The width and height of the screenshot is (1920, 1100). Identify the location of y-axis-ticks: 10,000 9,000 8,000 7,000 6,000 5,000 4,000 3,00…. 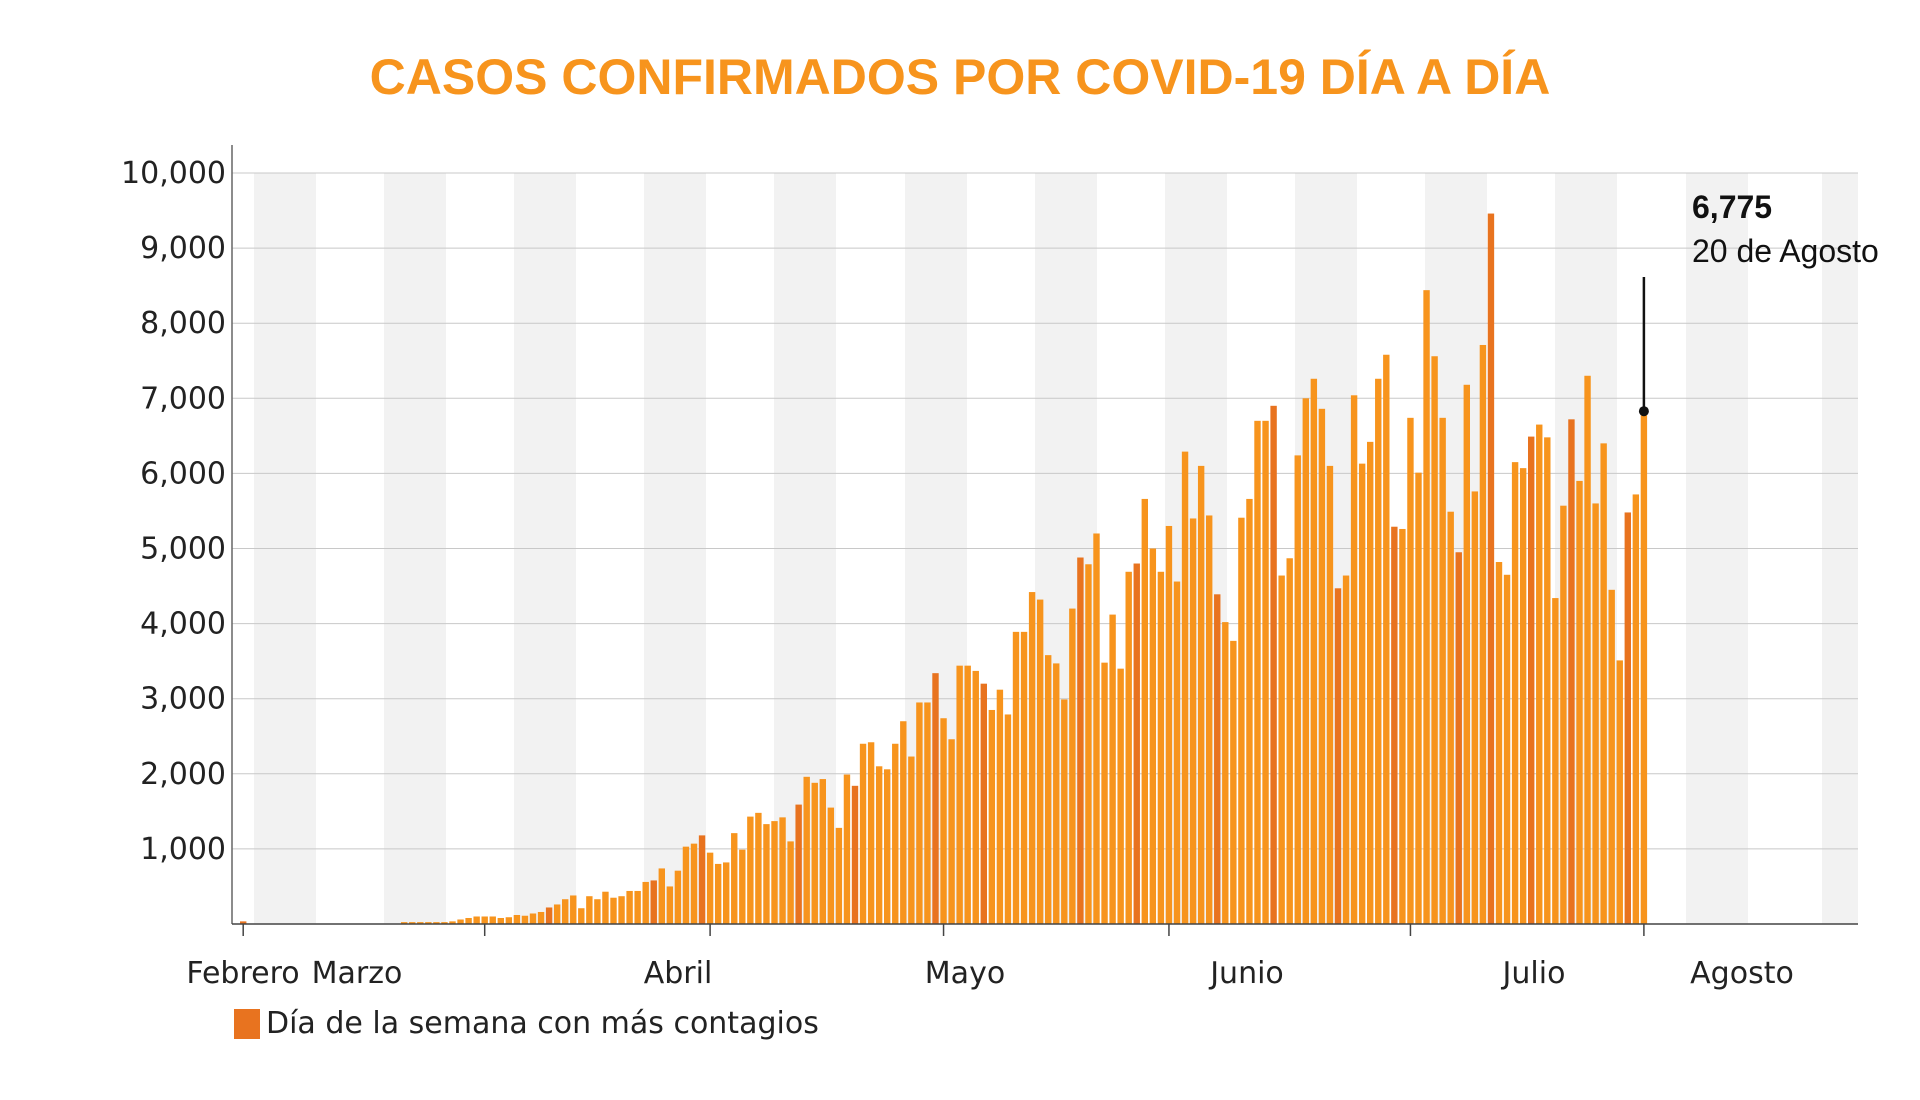
(173, 511).